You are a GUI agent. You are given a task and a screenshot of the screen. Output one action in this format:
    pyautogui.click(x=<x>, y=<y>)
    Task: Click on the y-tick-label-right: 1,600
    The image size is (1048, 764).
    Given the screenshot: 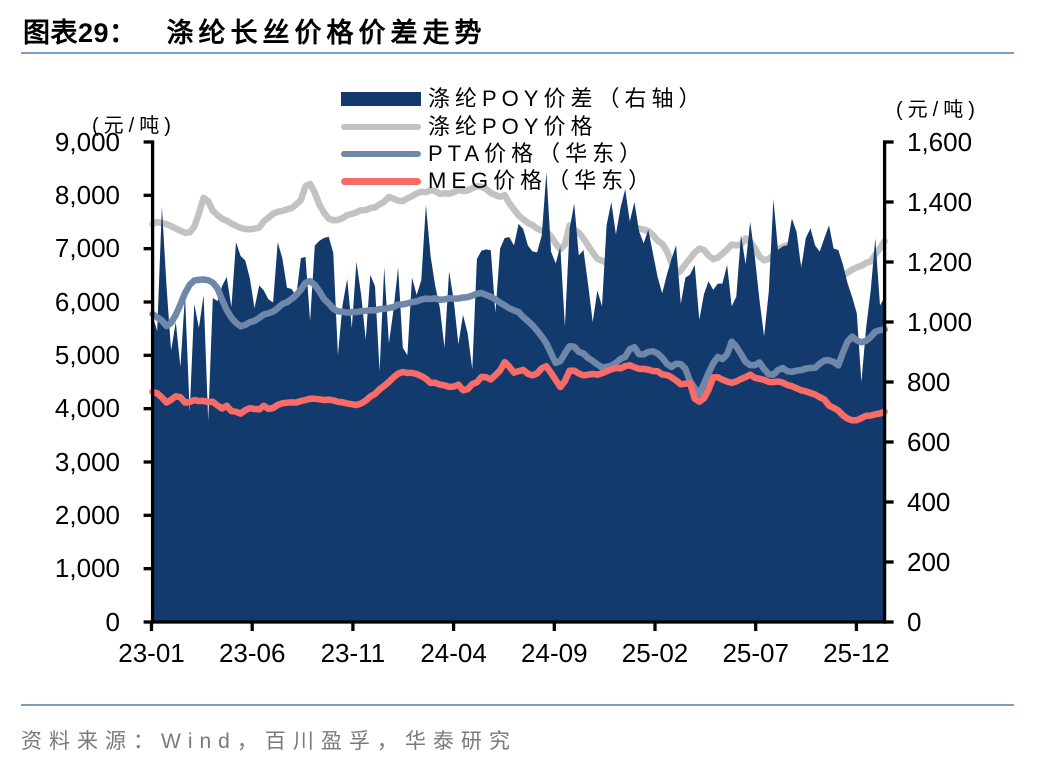 What is the action you would take?
    pyautogui.click(x=940, y=141)
    